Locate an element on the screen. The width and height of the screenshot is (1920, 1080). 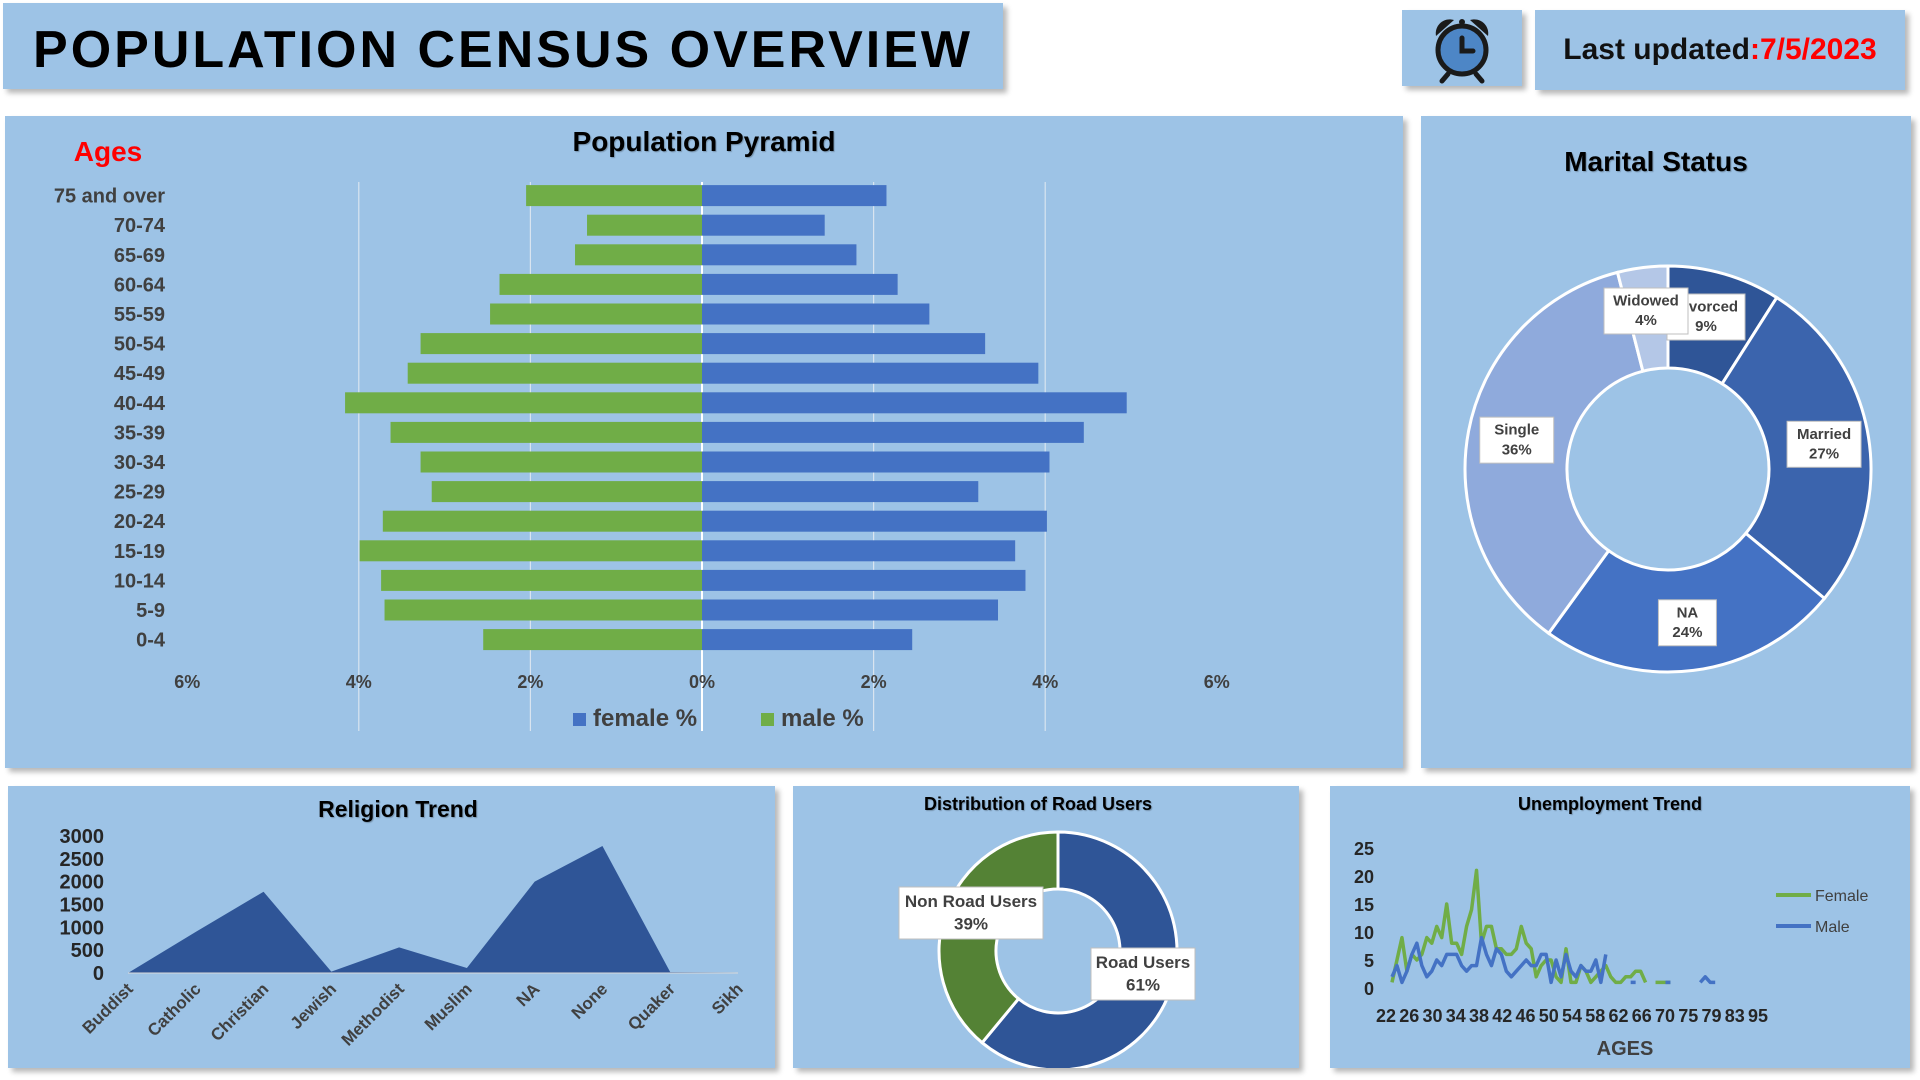
x-tick-label: 79 is located at coordinates (1711, 1016).